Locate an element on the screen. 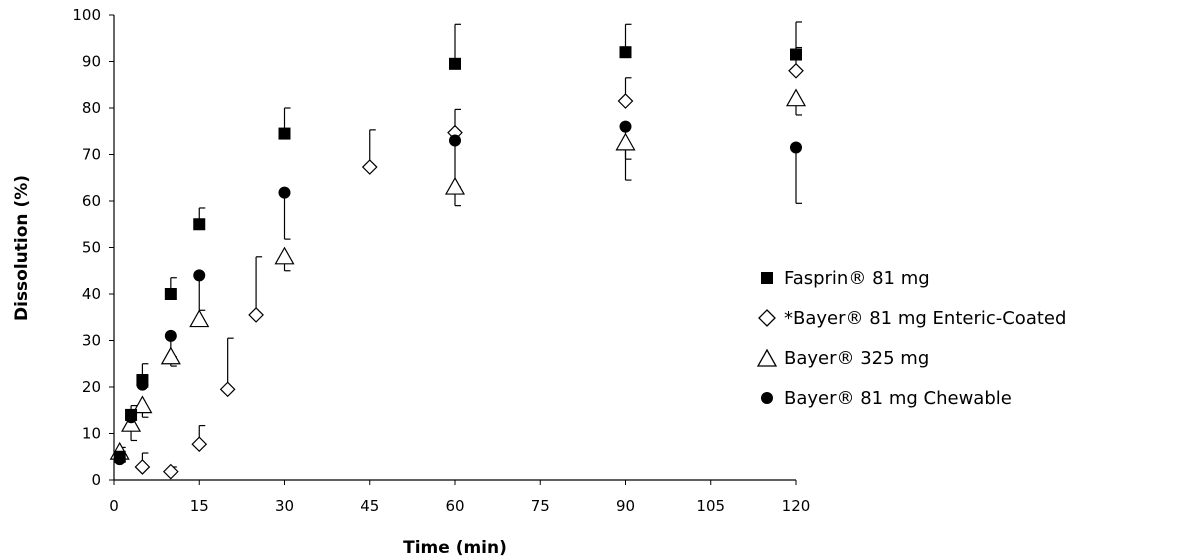  y-tick-label: 10 is located at coordinates (91, 434).